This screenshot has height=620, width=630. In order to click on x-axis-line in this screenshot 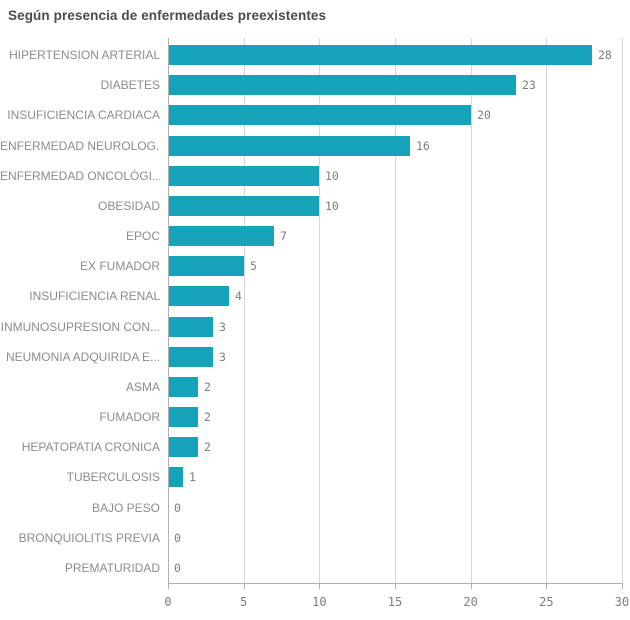, I will do `click(395, 583)`.